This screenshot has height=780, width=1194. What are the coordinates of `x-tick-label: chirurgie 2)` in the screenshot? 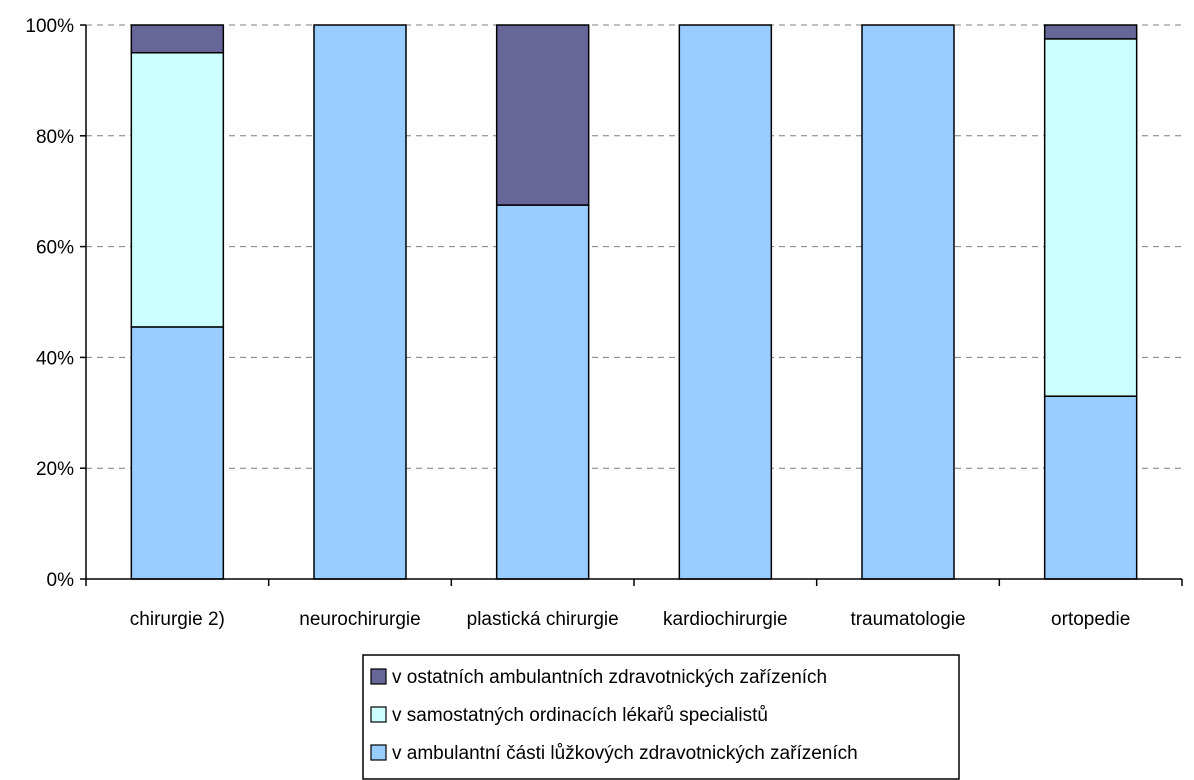 It's located at (177, 619).